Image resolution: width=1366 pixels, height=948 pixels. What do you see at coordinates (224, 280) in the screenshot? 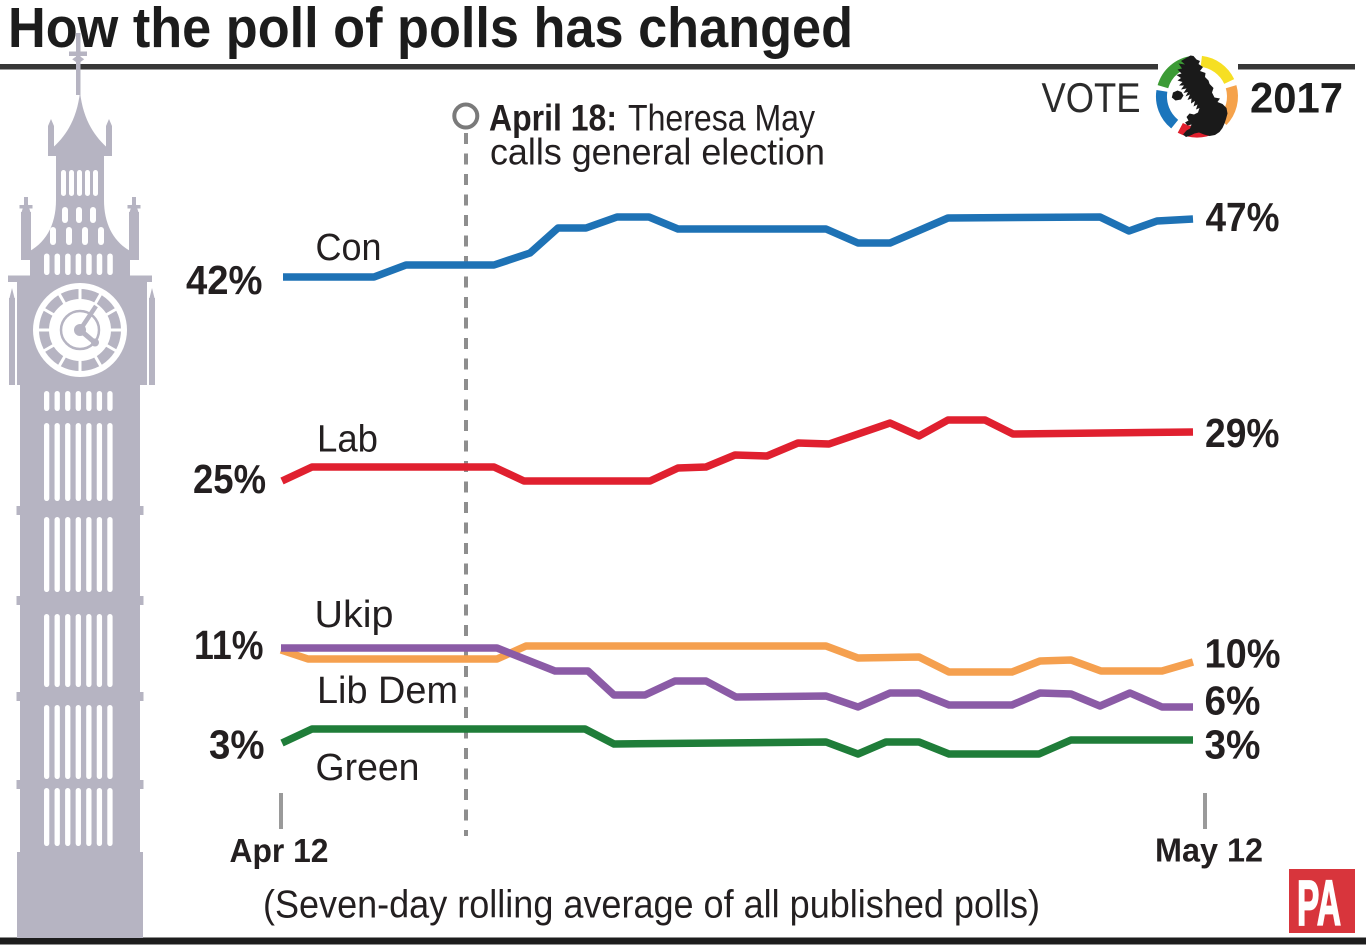
I see `svg-text: 42%` at bounding box center [224, 280].